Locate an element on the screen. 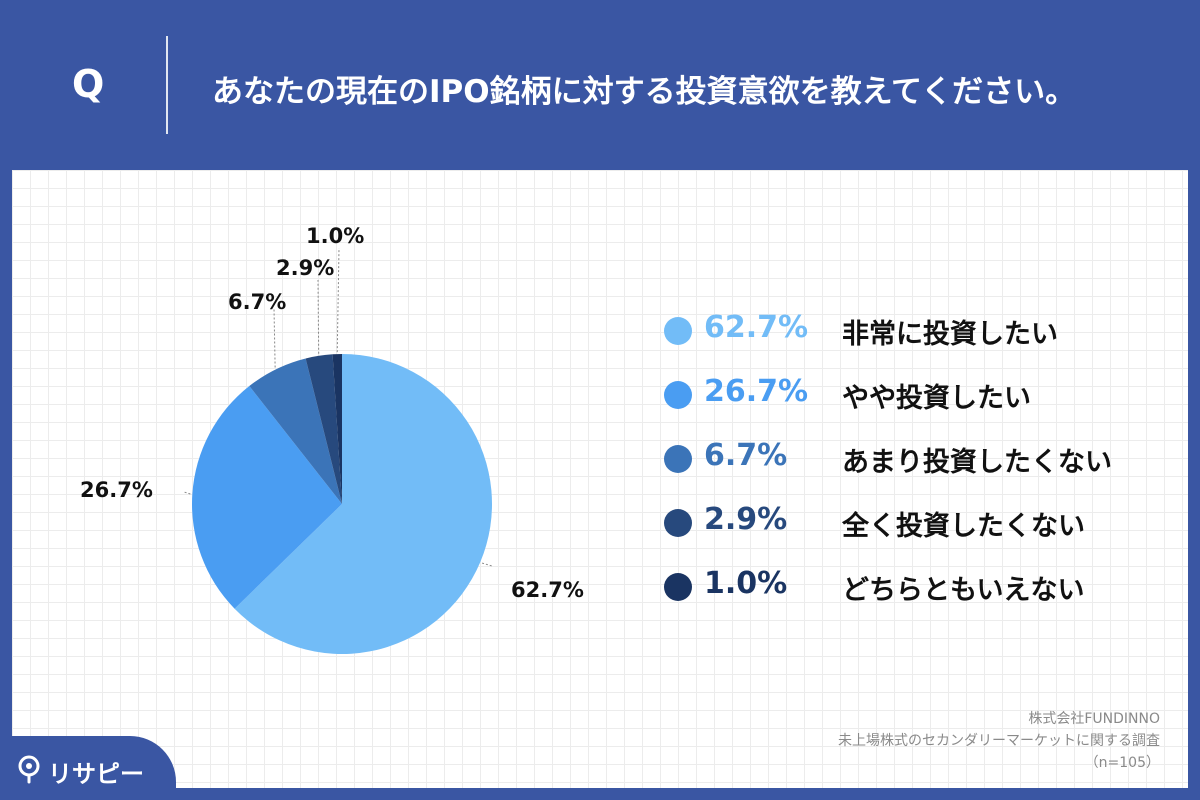  source-survey: 未上場株式のセカンダリーマーケットに関する調査 is located at coordinates (999, 741).